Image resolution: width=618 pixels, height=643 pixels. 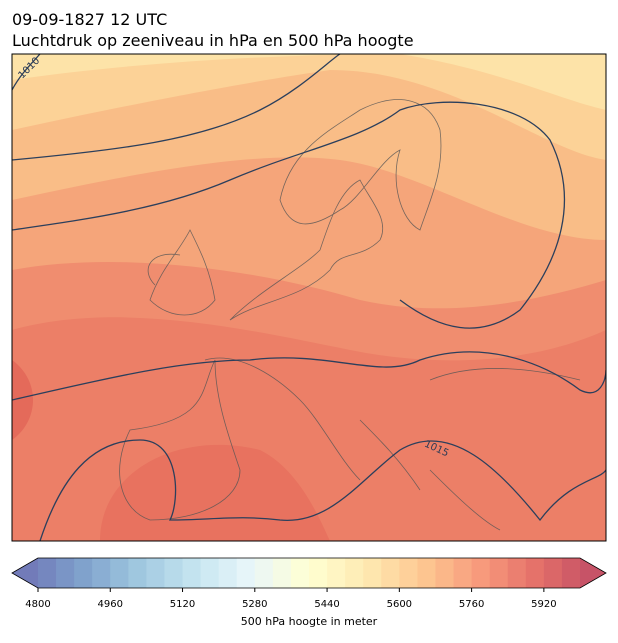 What do you see at coordinates (326, 604) in the screenshot?
I see `colorbar-tick-label: 5440` at bounding box center [326, 604].